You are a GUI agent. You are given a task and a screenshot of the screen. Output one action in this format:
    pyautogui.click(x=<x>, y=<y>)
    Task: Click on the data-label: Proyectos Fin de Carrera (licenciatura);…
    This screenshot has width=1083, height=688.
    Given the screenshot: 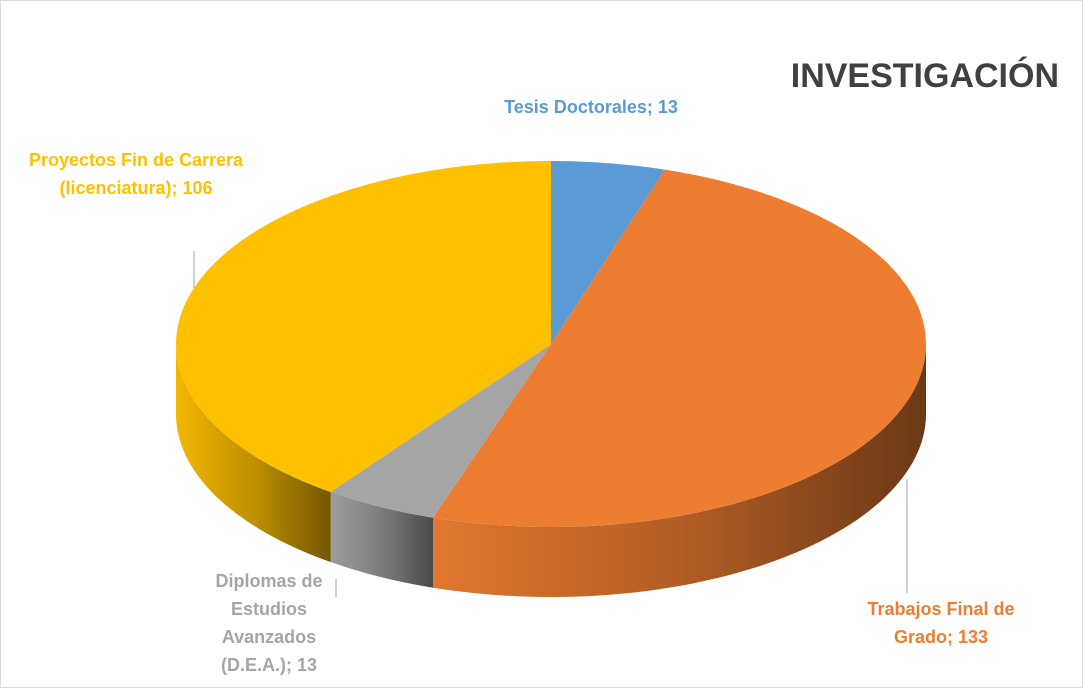 What is the action you would take?
    pyautogui.click(x=136, y=174)
    